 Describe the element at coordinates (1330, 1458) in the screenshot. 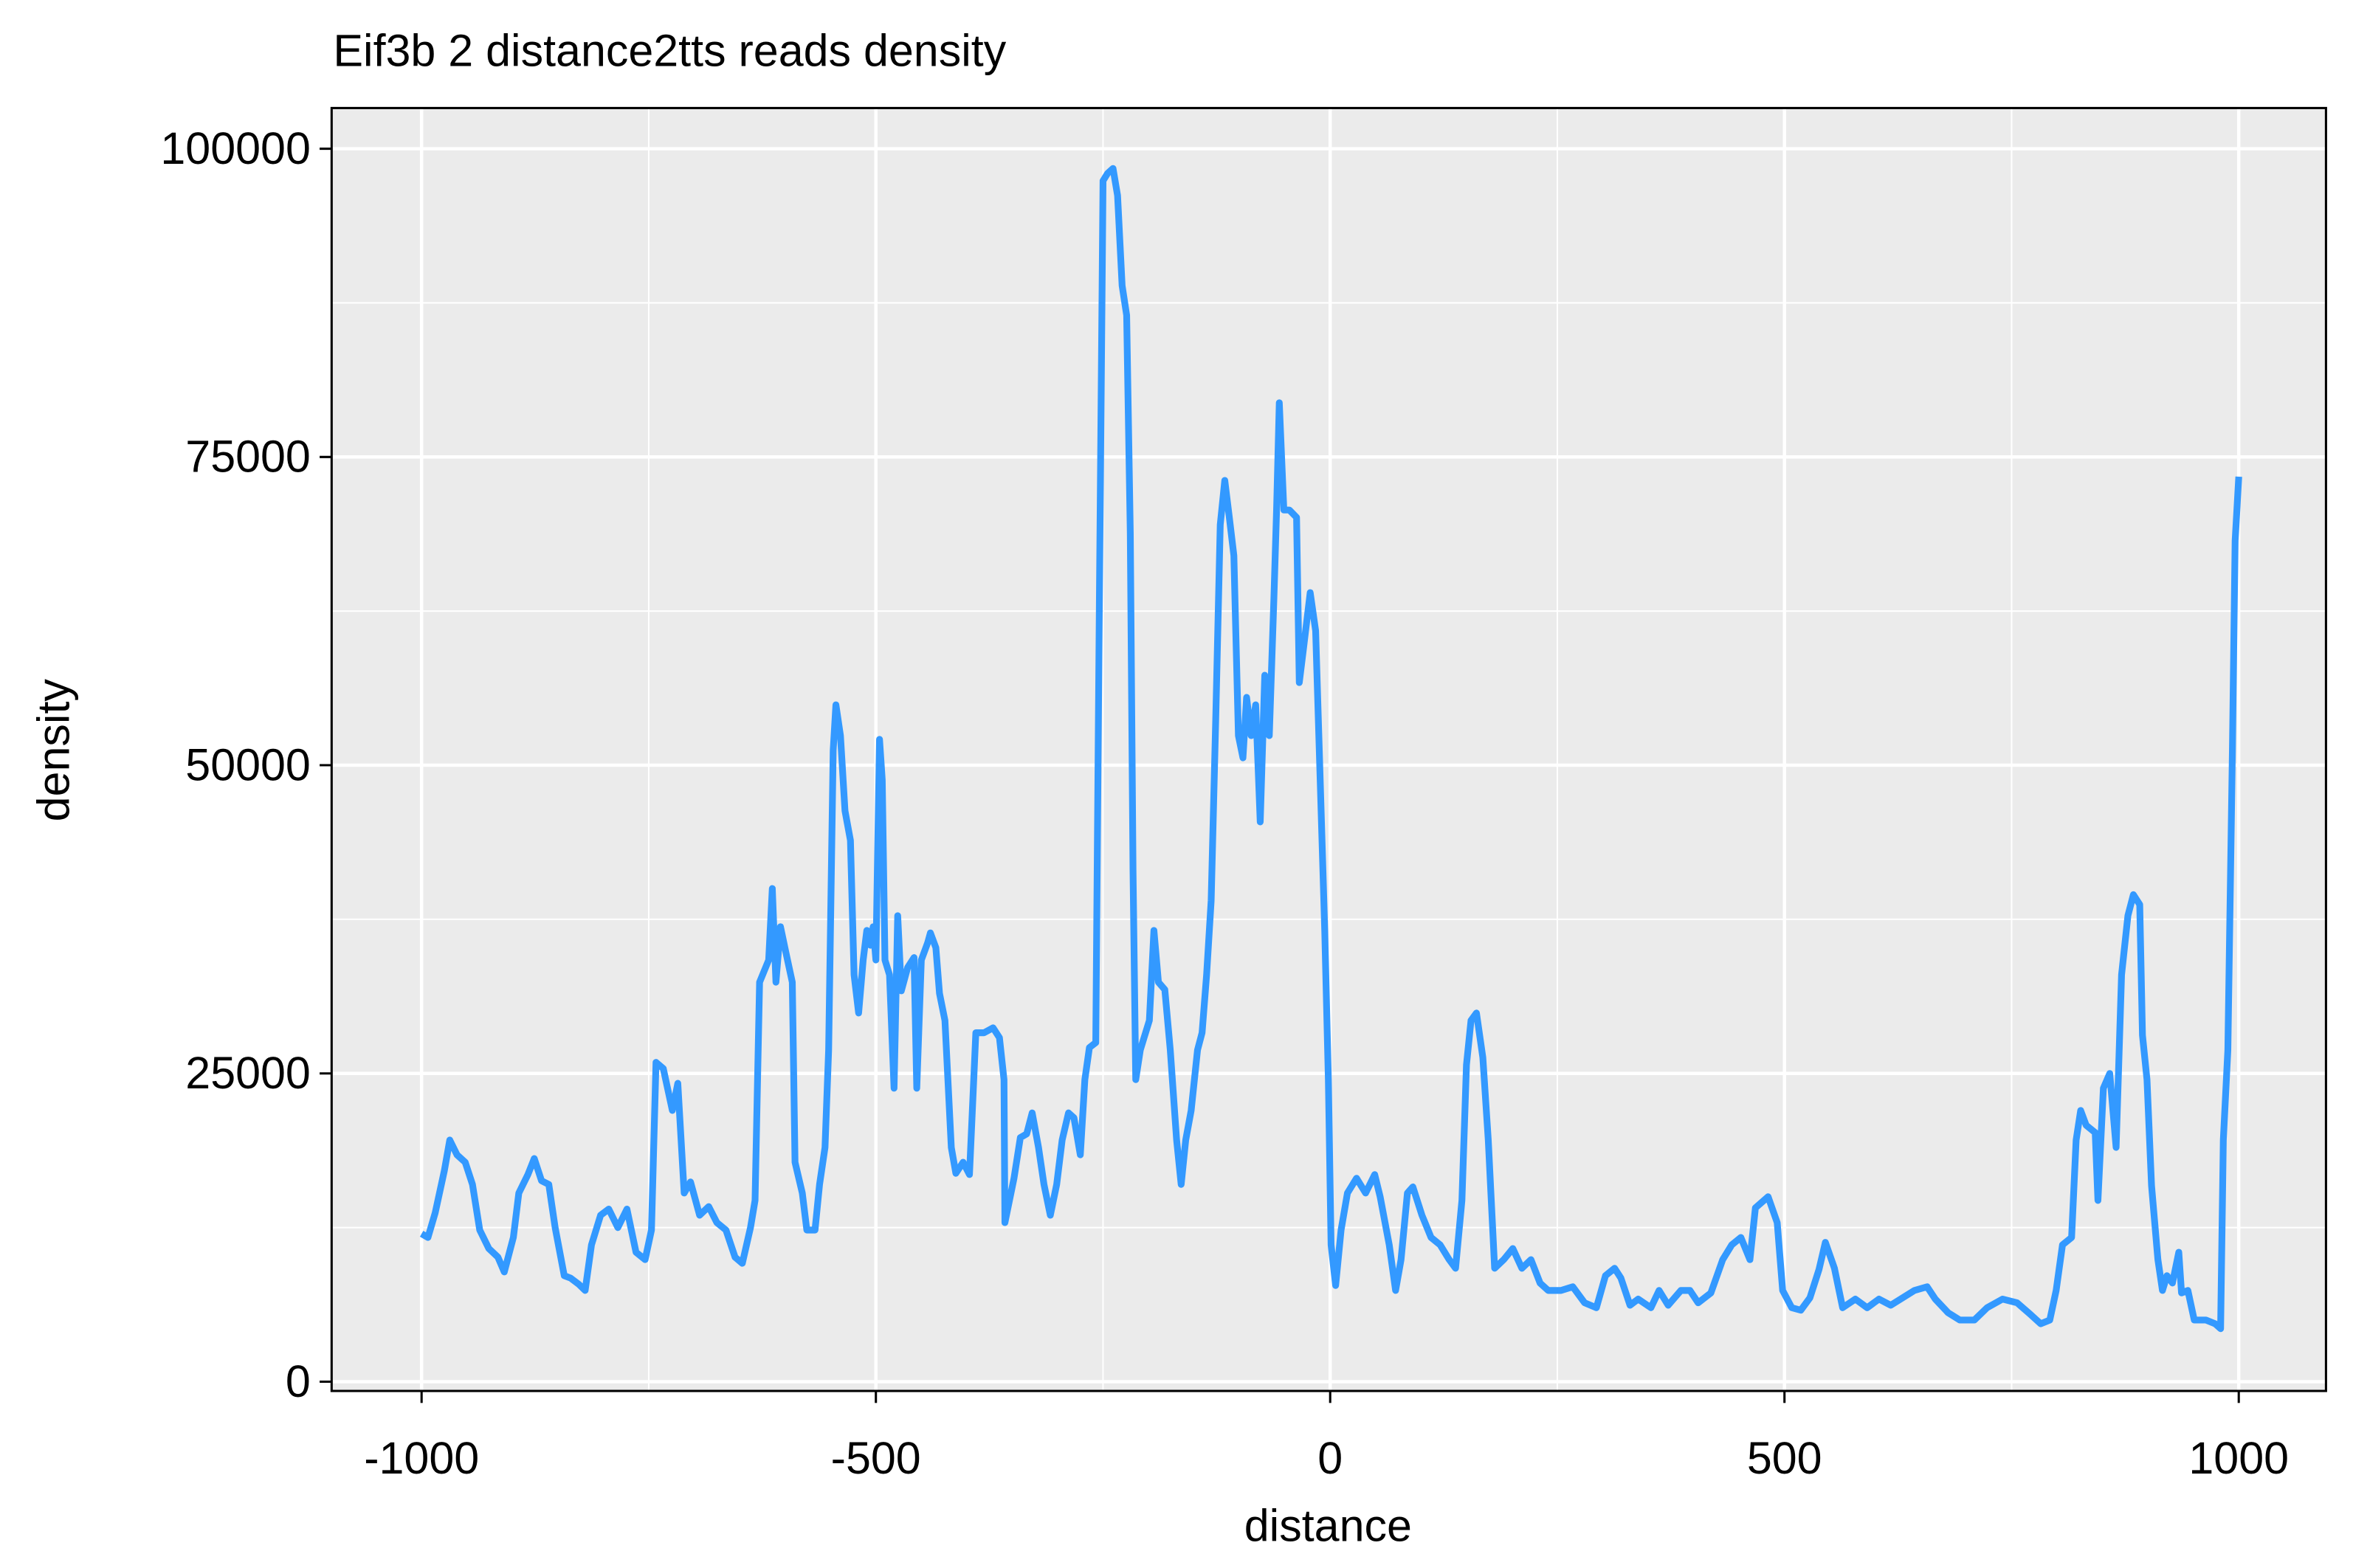

I see `x-tick-label: 0` at that location.